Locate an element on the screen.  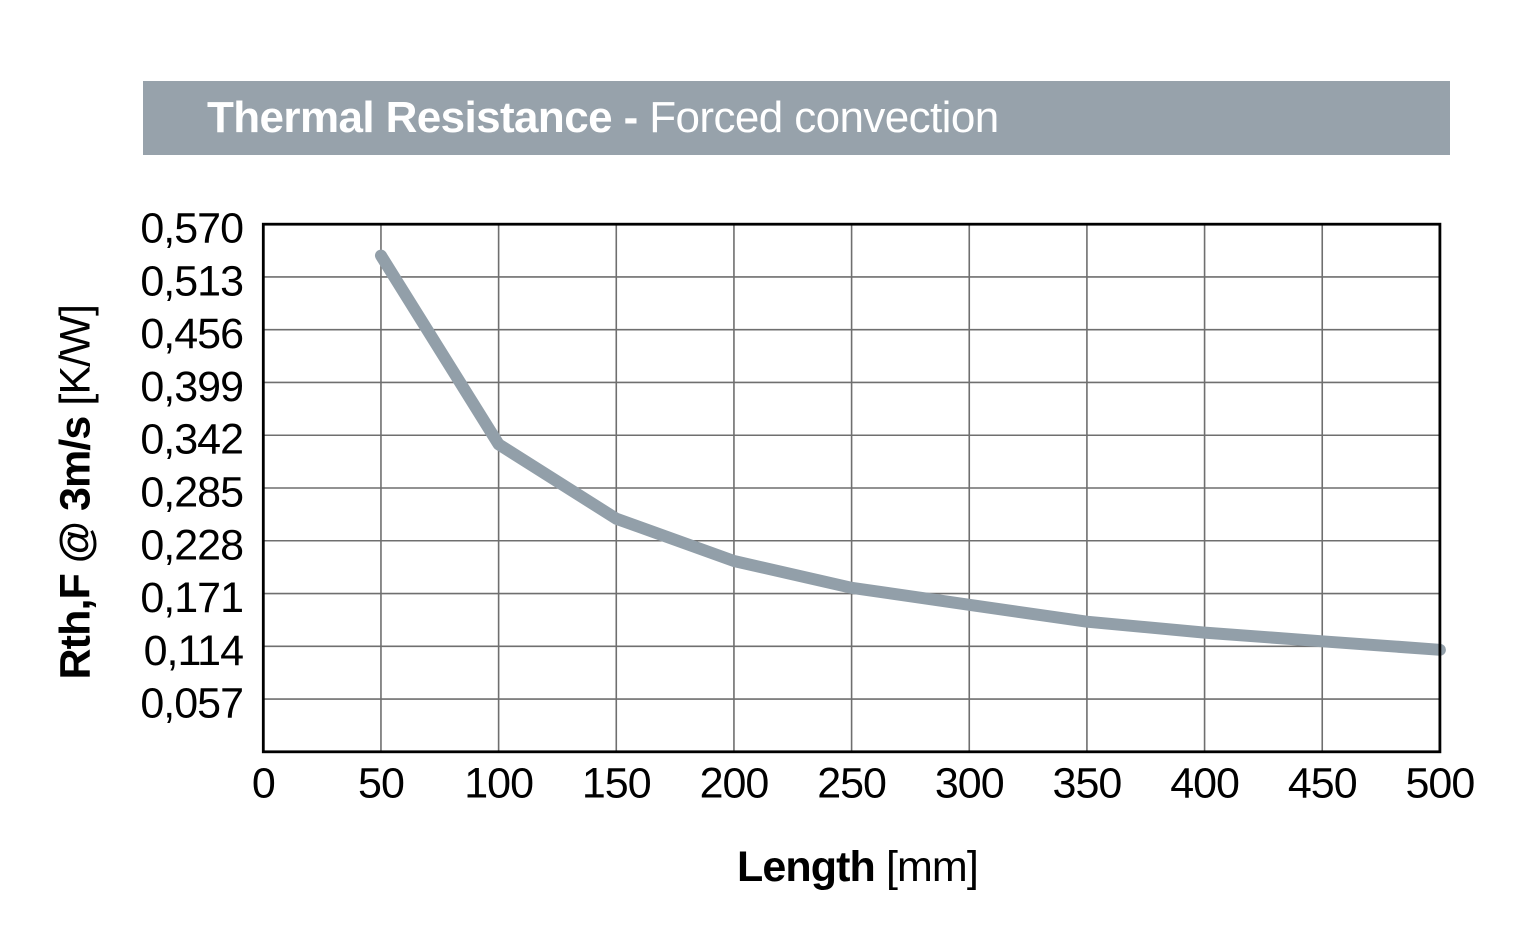
svg-text: 200 is located at coordinates (734, 784).